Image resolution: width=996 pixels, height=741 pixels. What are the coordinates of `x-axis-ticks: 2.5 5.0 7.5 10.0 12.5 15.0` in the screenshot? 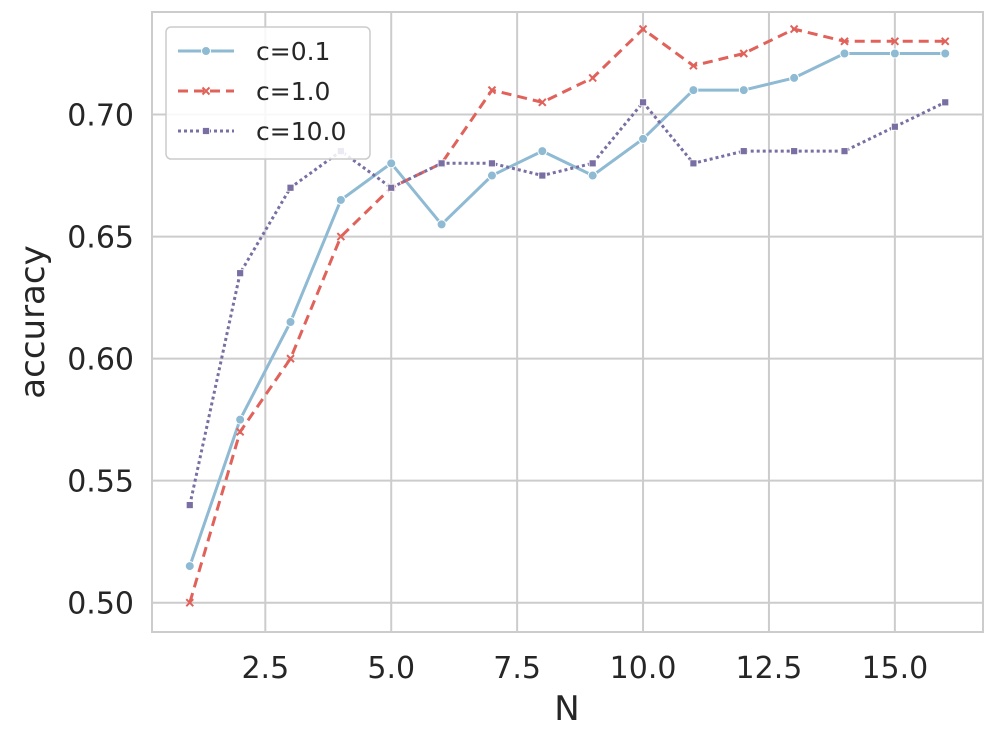 It's located at (584, 668).